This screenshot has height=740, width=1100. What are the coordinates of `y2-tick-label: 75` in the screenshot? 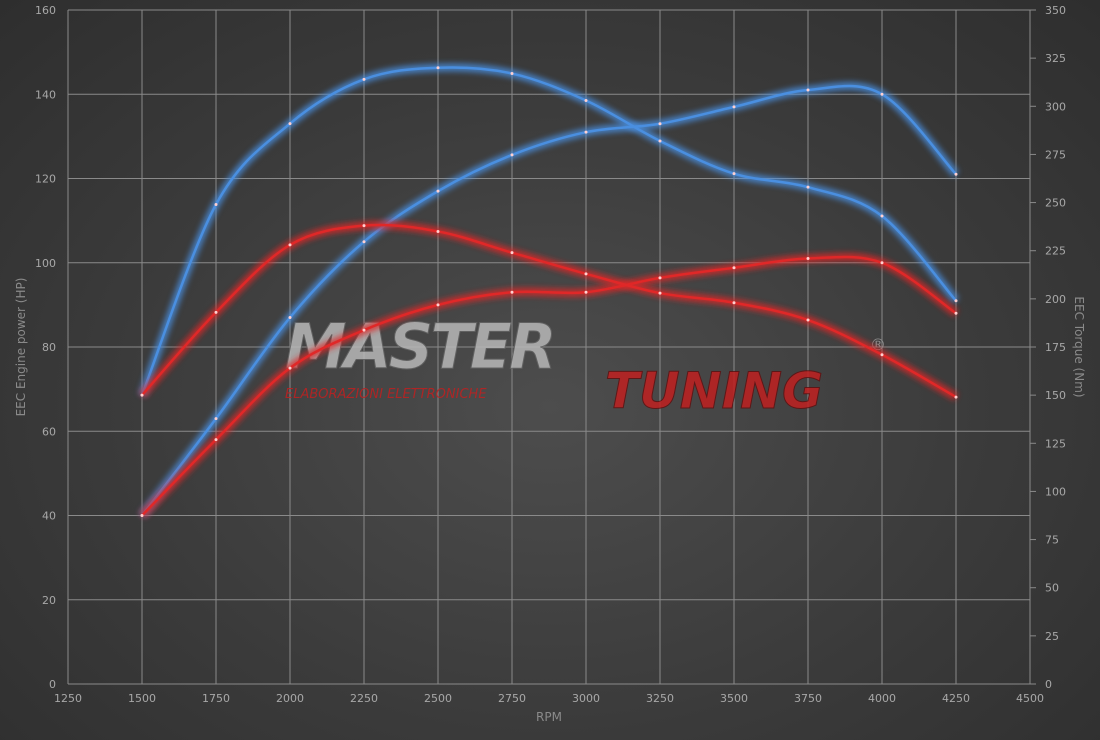 It's located at (1052, 540).